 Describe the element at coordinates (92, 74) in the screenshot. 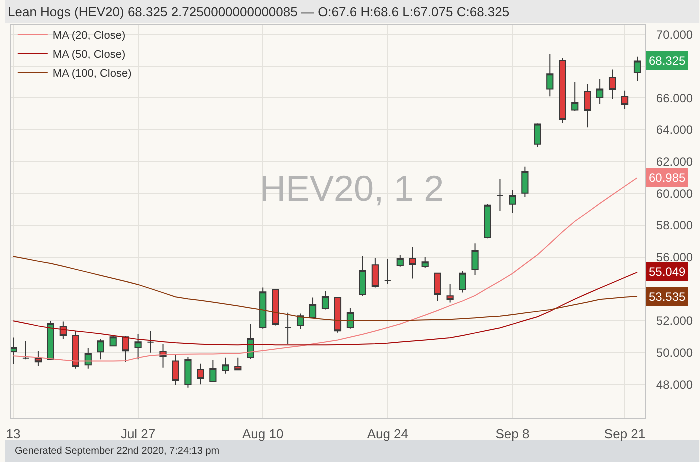

I see `legend-label: MA (100, Close)` at that location.